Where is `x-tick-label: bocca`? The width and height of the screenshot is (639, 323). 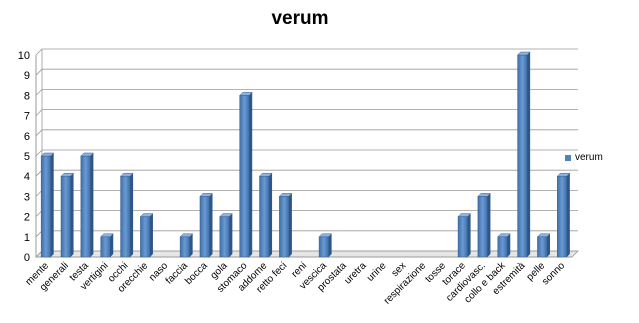 x-tick-label: bocca is located at coordinates (196, 273).